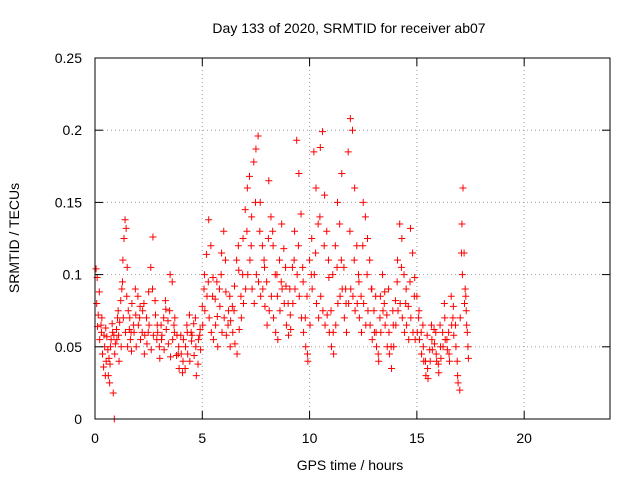 Image resolution: width=640 pixels, height=480 pixels. I want to click on y-tick-label: 0.2, so click(73, 130).